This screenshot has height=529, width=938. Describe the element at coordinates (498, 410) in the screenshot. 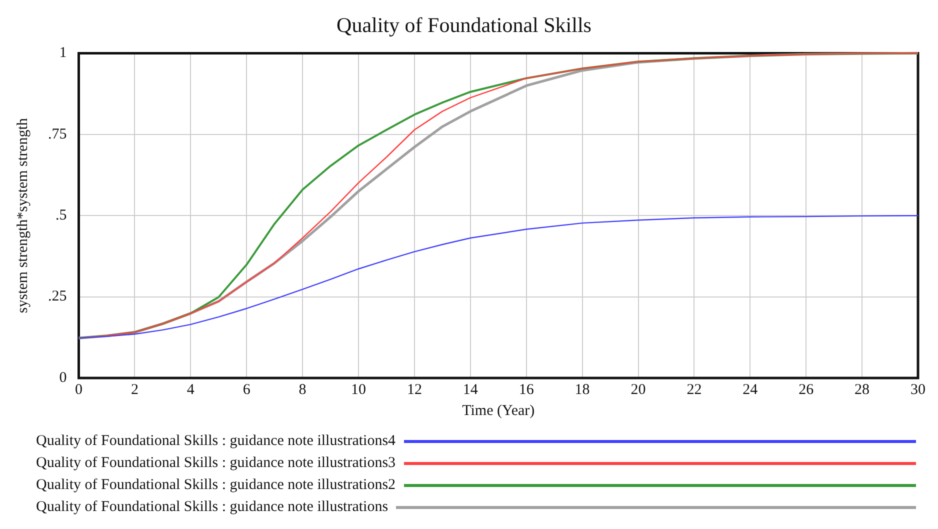

I see `x-axis-title: Time (Year)` at that location.